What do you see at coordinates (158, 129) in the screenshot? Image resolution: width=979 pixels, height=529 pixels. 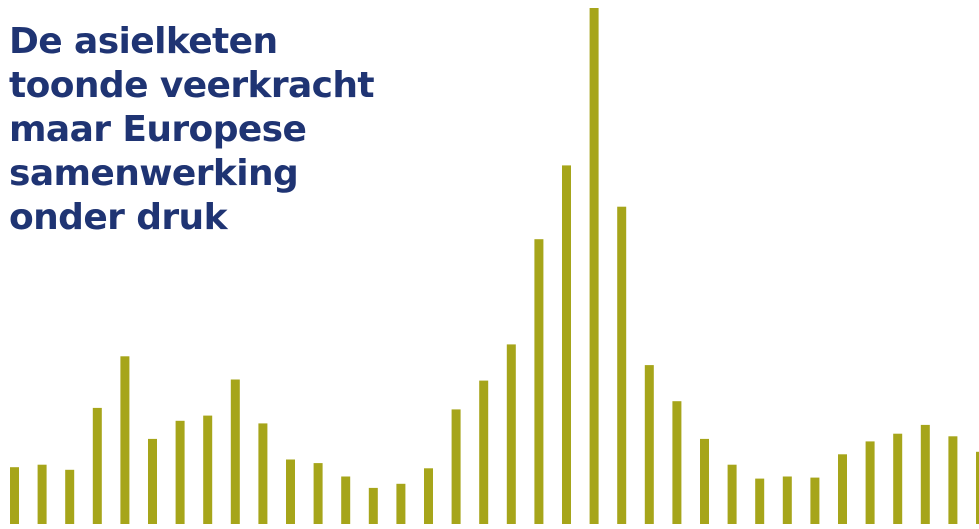 I see `title-line: maar Europese` at bounding box center [158, 129].